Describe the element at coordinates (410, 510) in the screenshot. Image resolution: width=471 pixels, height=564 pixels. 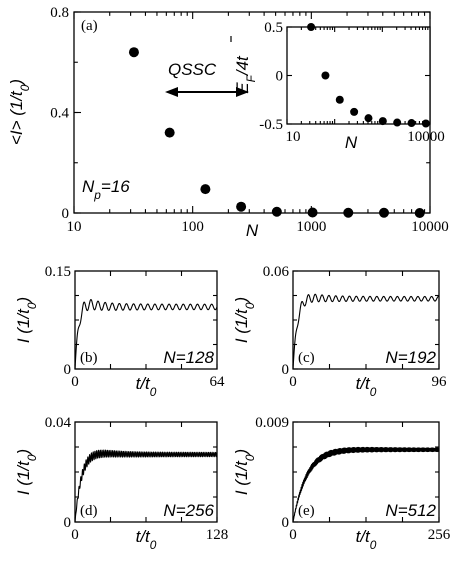
I see `n-label: N=512` at that location.